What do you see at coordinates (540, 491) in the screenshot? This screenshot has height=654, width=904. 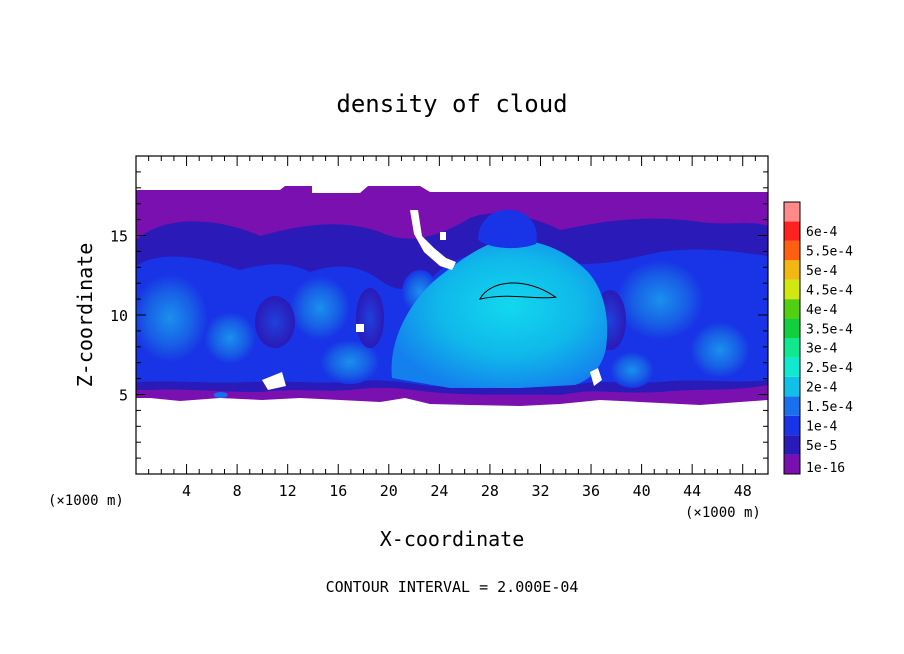 I see `x-tick-label: 32` at bounding box center [540, 491].